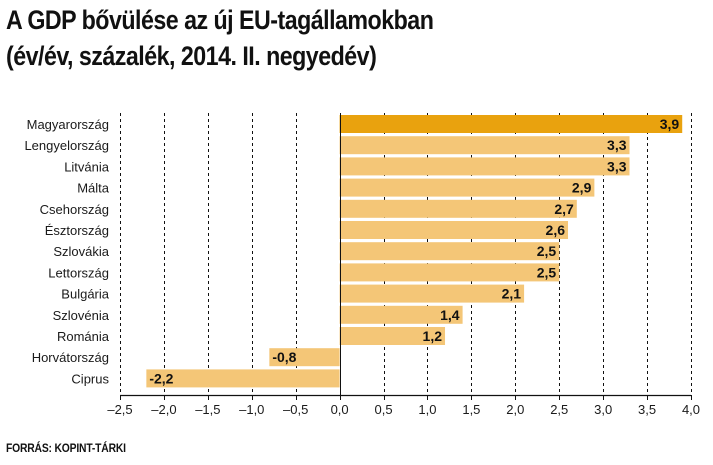 The image size is (713, 465). I want to click on category-label: Szlovénia, so click(81, 315).